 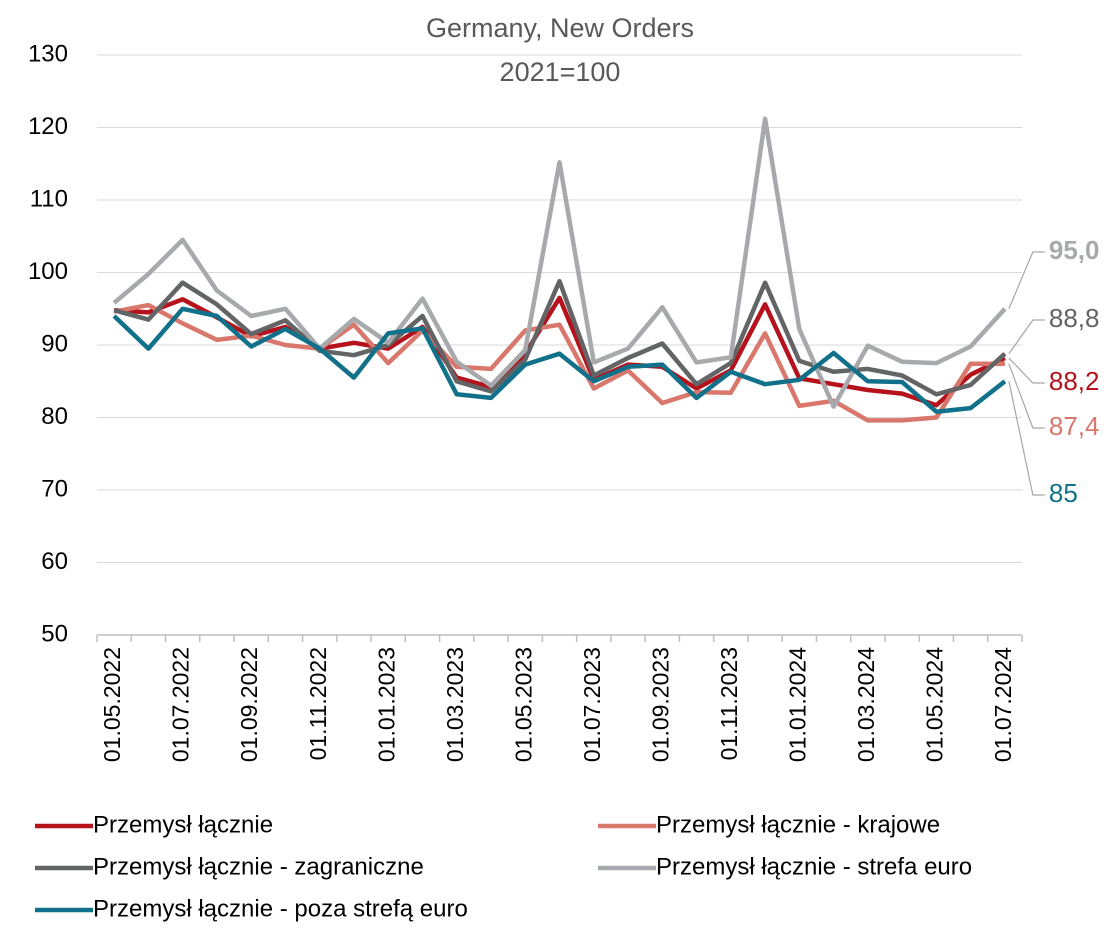 I want to click on x-tick-label: 01.03.2023, so click(x=455, y=704).